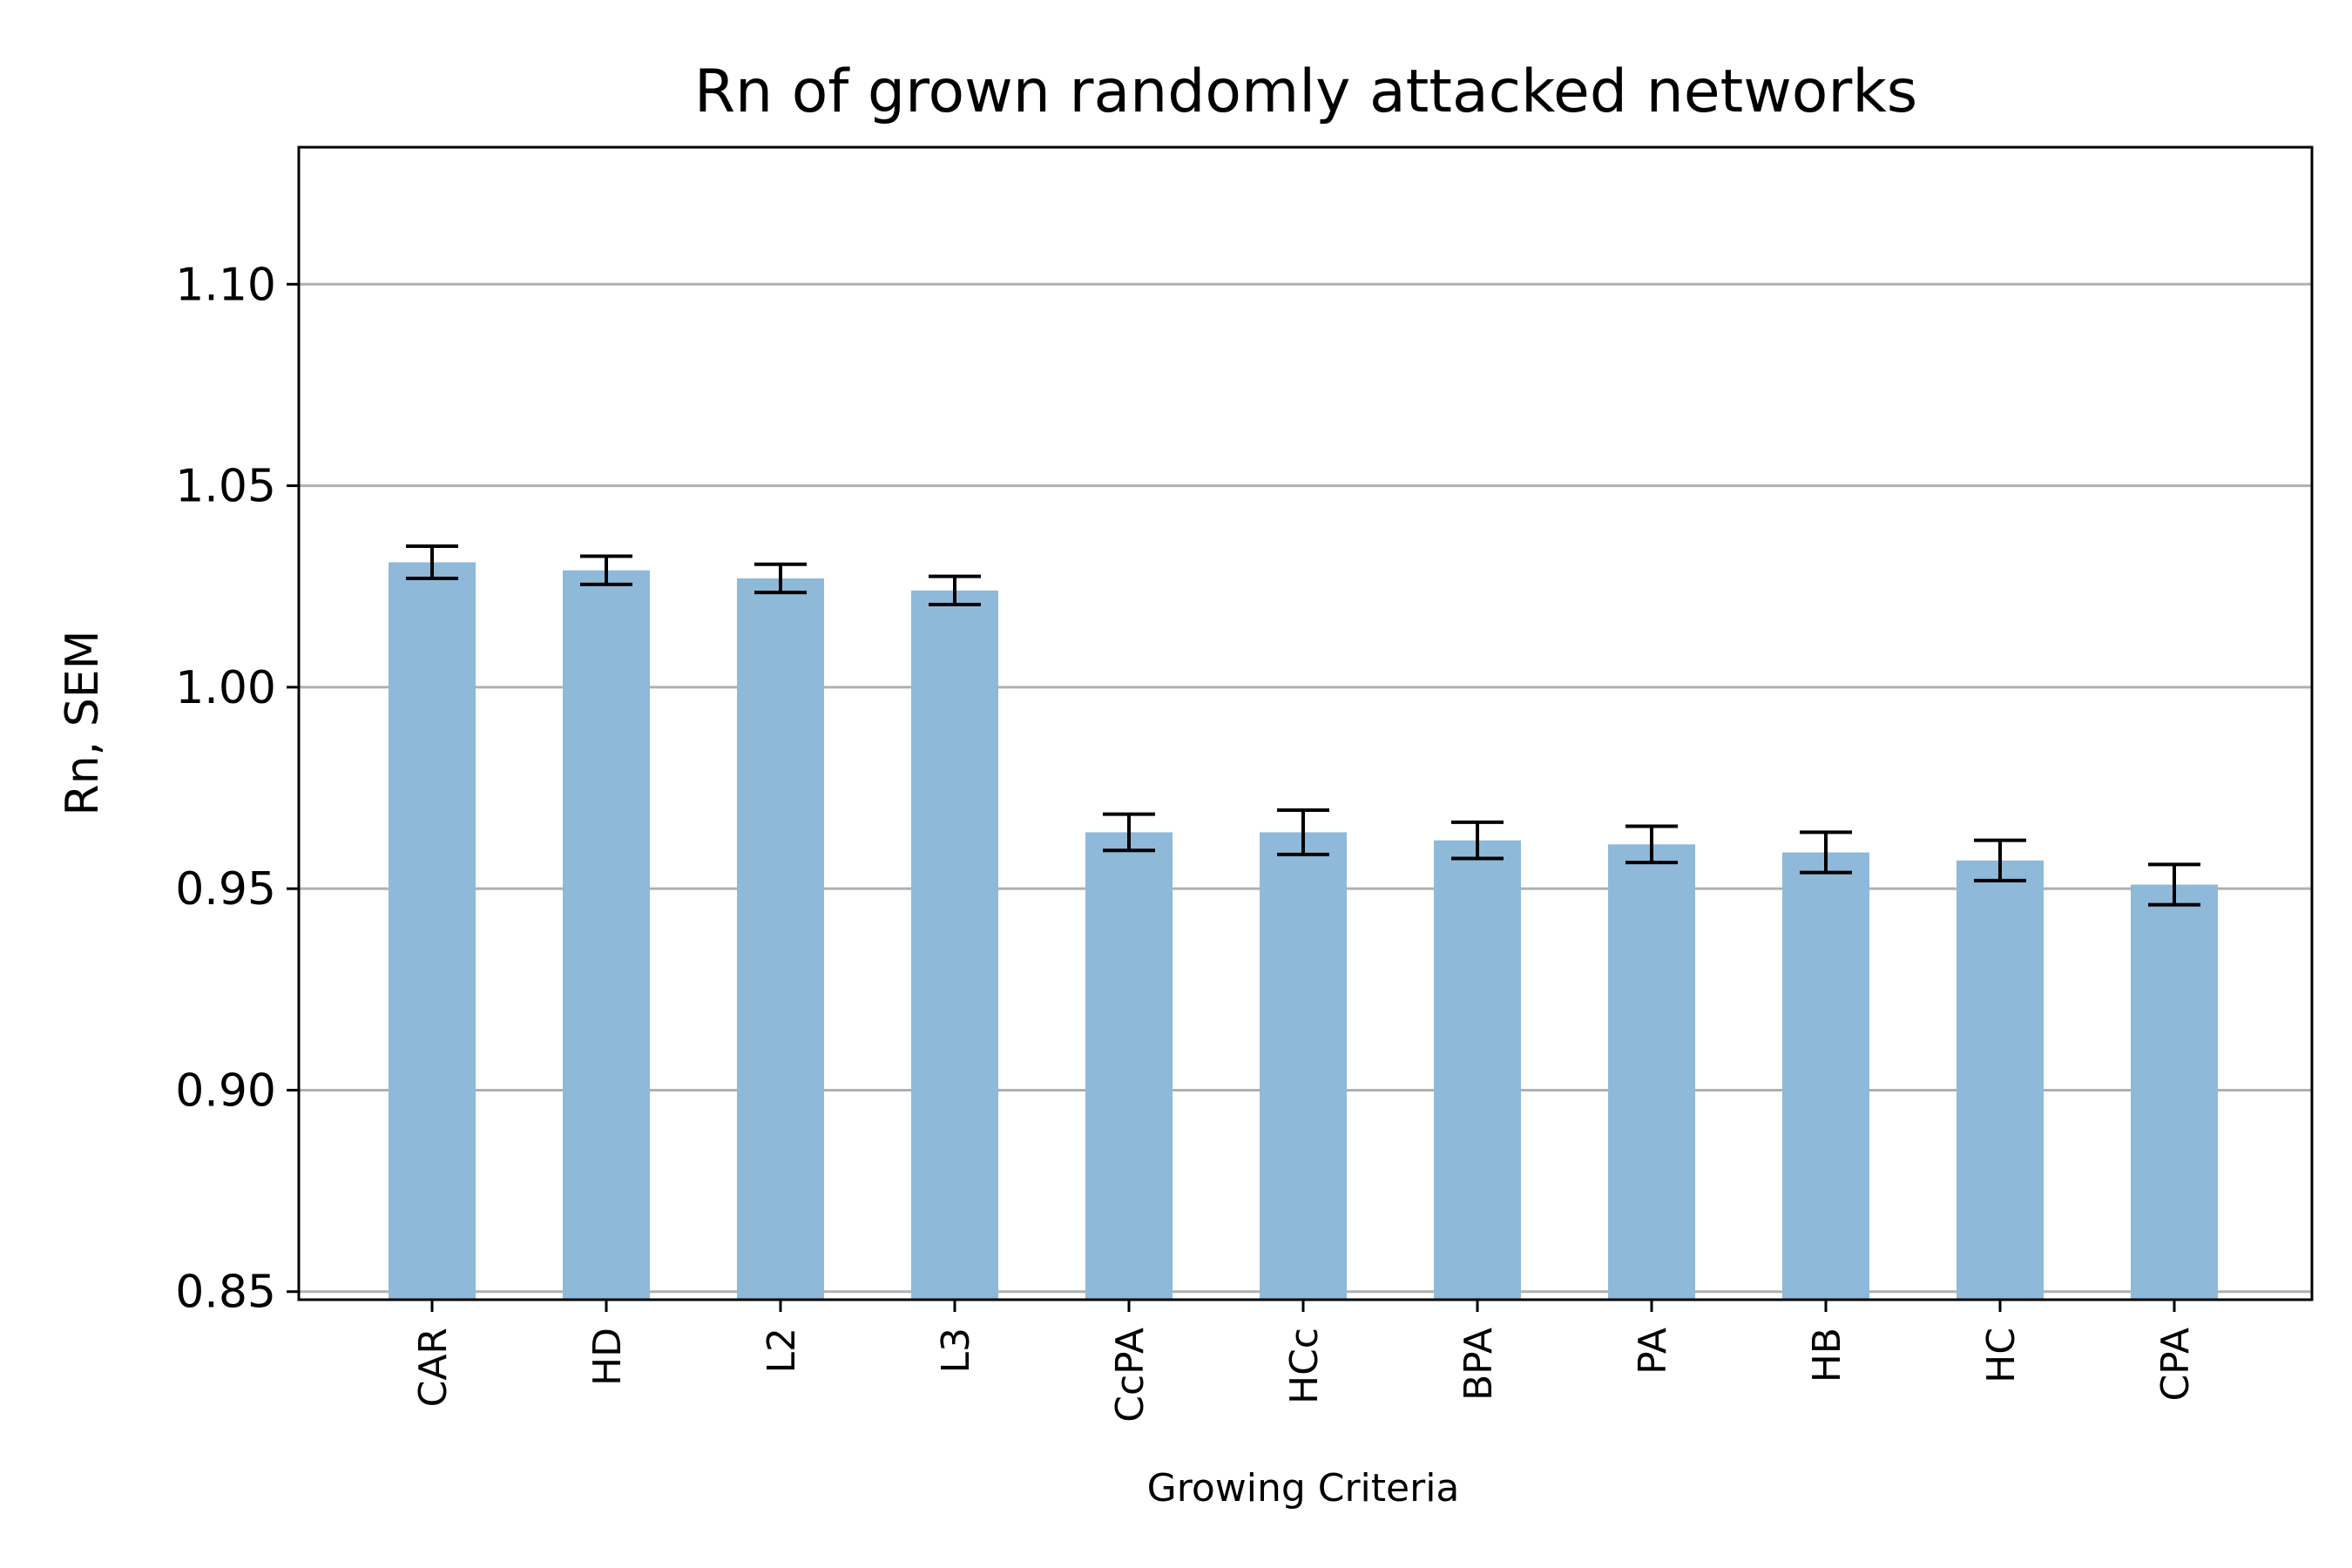 This screenshot has width=2352, height=1568. I want to click on x-axis-ticks: CAR HD L2 L3 CcPA HCc BPA PA HB HC CPA, so click(1304, 1361).